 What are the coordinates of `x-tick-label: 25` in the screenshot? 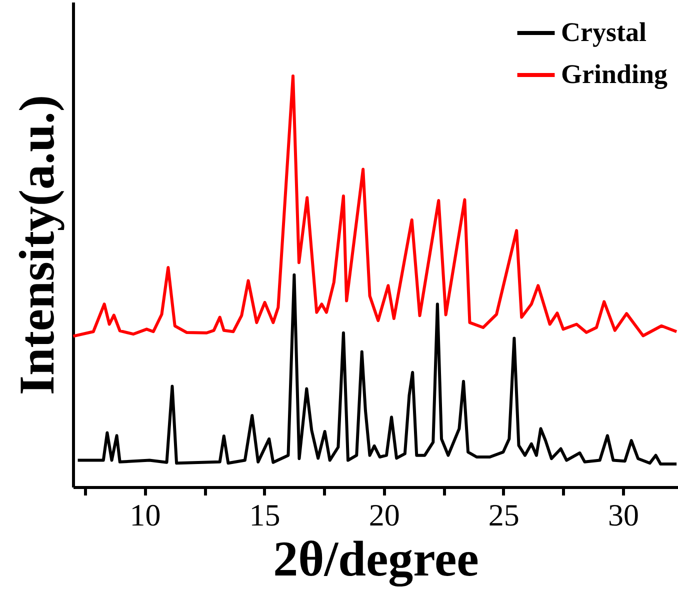 It's located at (504, 515).